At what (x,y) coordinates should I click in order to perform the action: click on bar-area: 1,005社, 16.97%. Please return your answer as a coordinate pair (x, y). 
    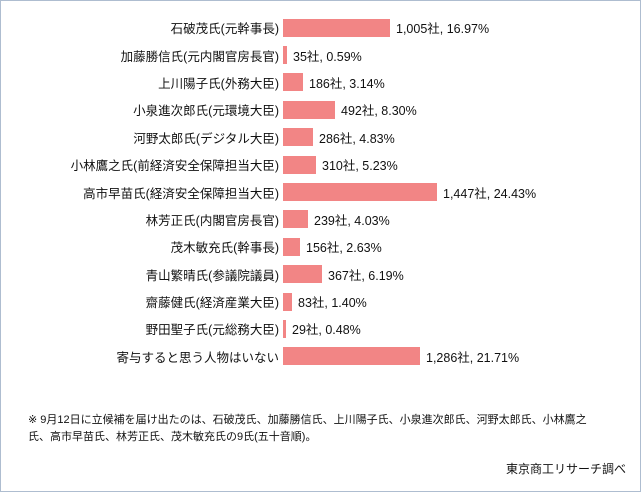
    Looking at the image, I should click on (386, 27).